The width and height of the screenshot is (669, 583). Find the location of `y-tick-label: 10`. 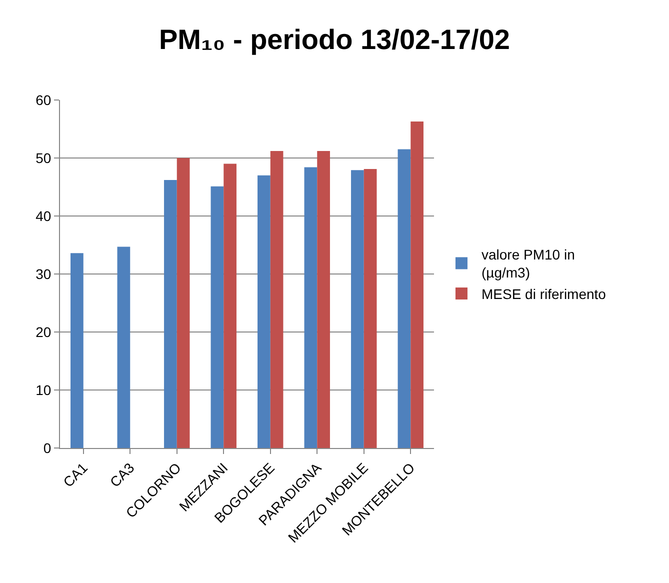

y-tick-label: 10 is located at coordinates (44, 390).